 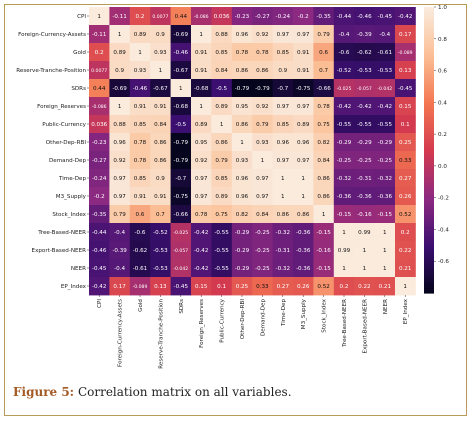 What do you see at coordinates (181, 35) in the screenshot?
I see `cell-value-label: -0.69` at bounding box center [181, 35].